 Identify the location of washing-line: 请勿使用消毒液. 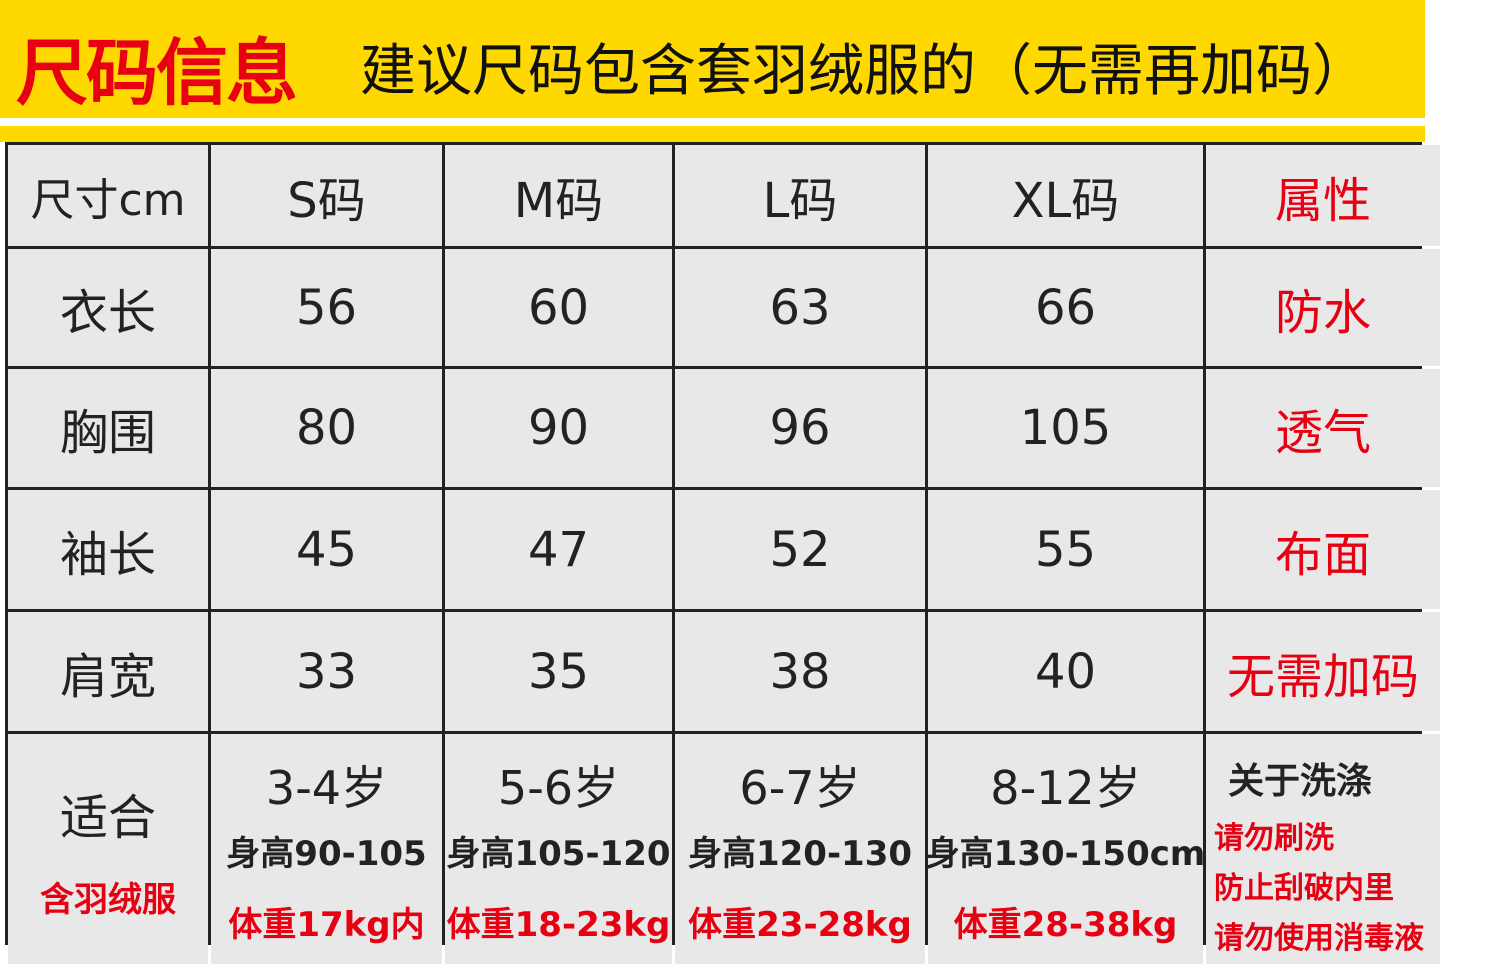
(1319, 938).